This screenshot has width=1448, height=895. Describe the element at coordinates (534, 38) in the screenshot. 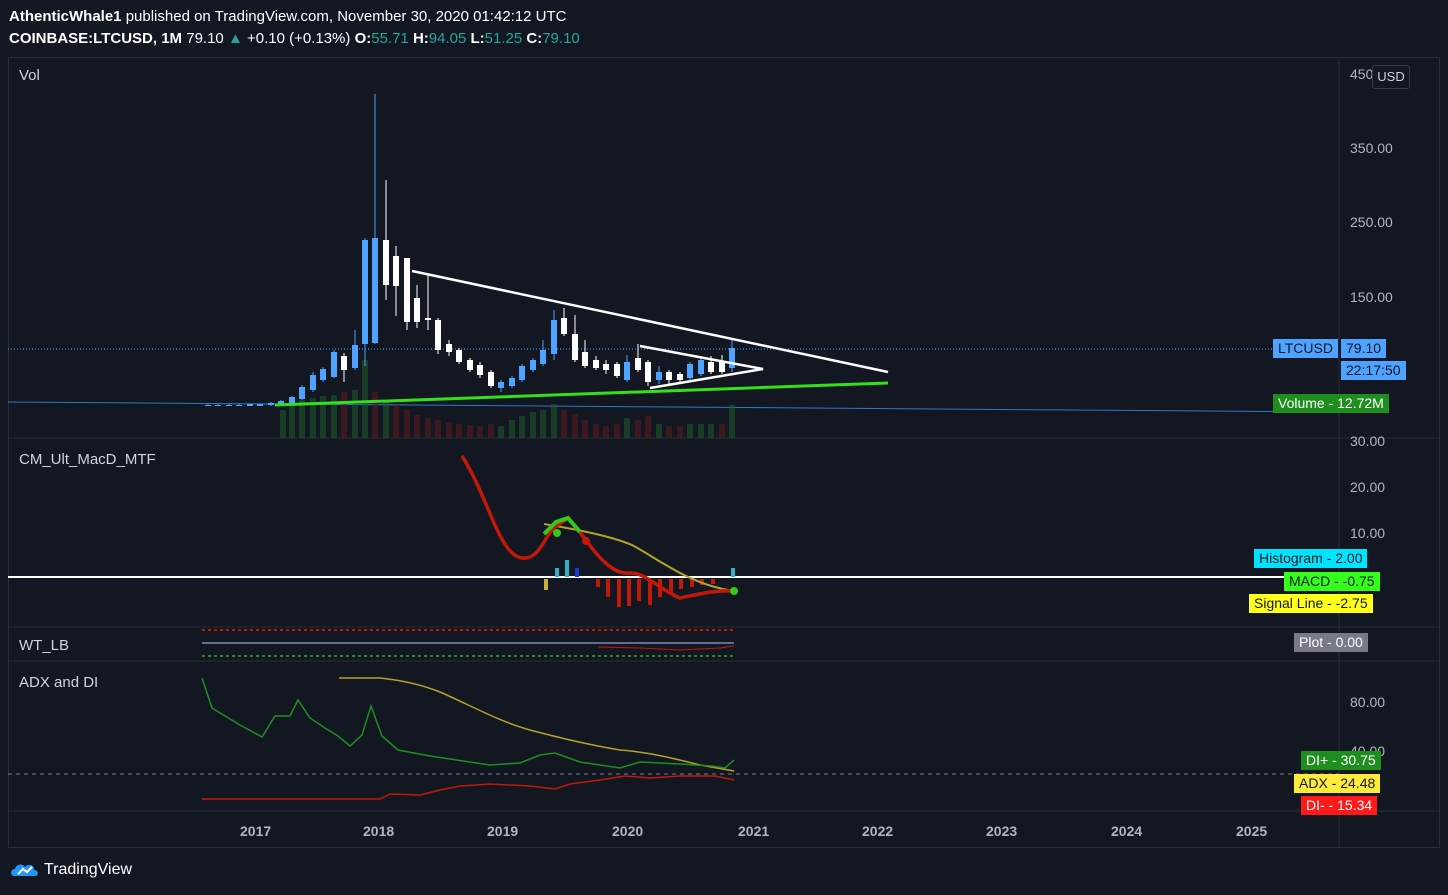

I see `close-label: C:` at that location.